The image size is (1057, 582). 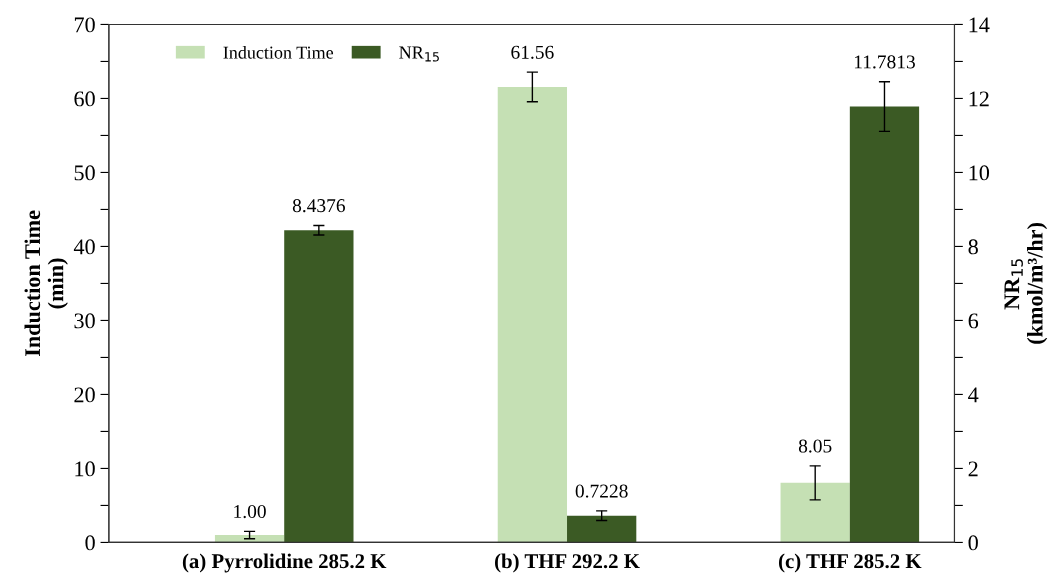 What do you see at coordinates (979, 99) in the screenshot?
I see `y2-tick-label: 12` at bounding box center [979, 99].